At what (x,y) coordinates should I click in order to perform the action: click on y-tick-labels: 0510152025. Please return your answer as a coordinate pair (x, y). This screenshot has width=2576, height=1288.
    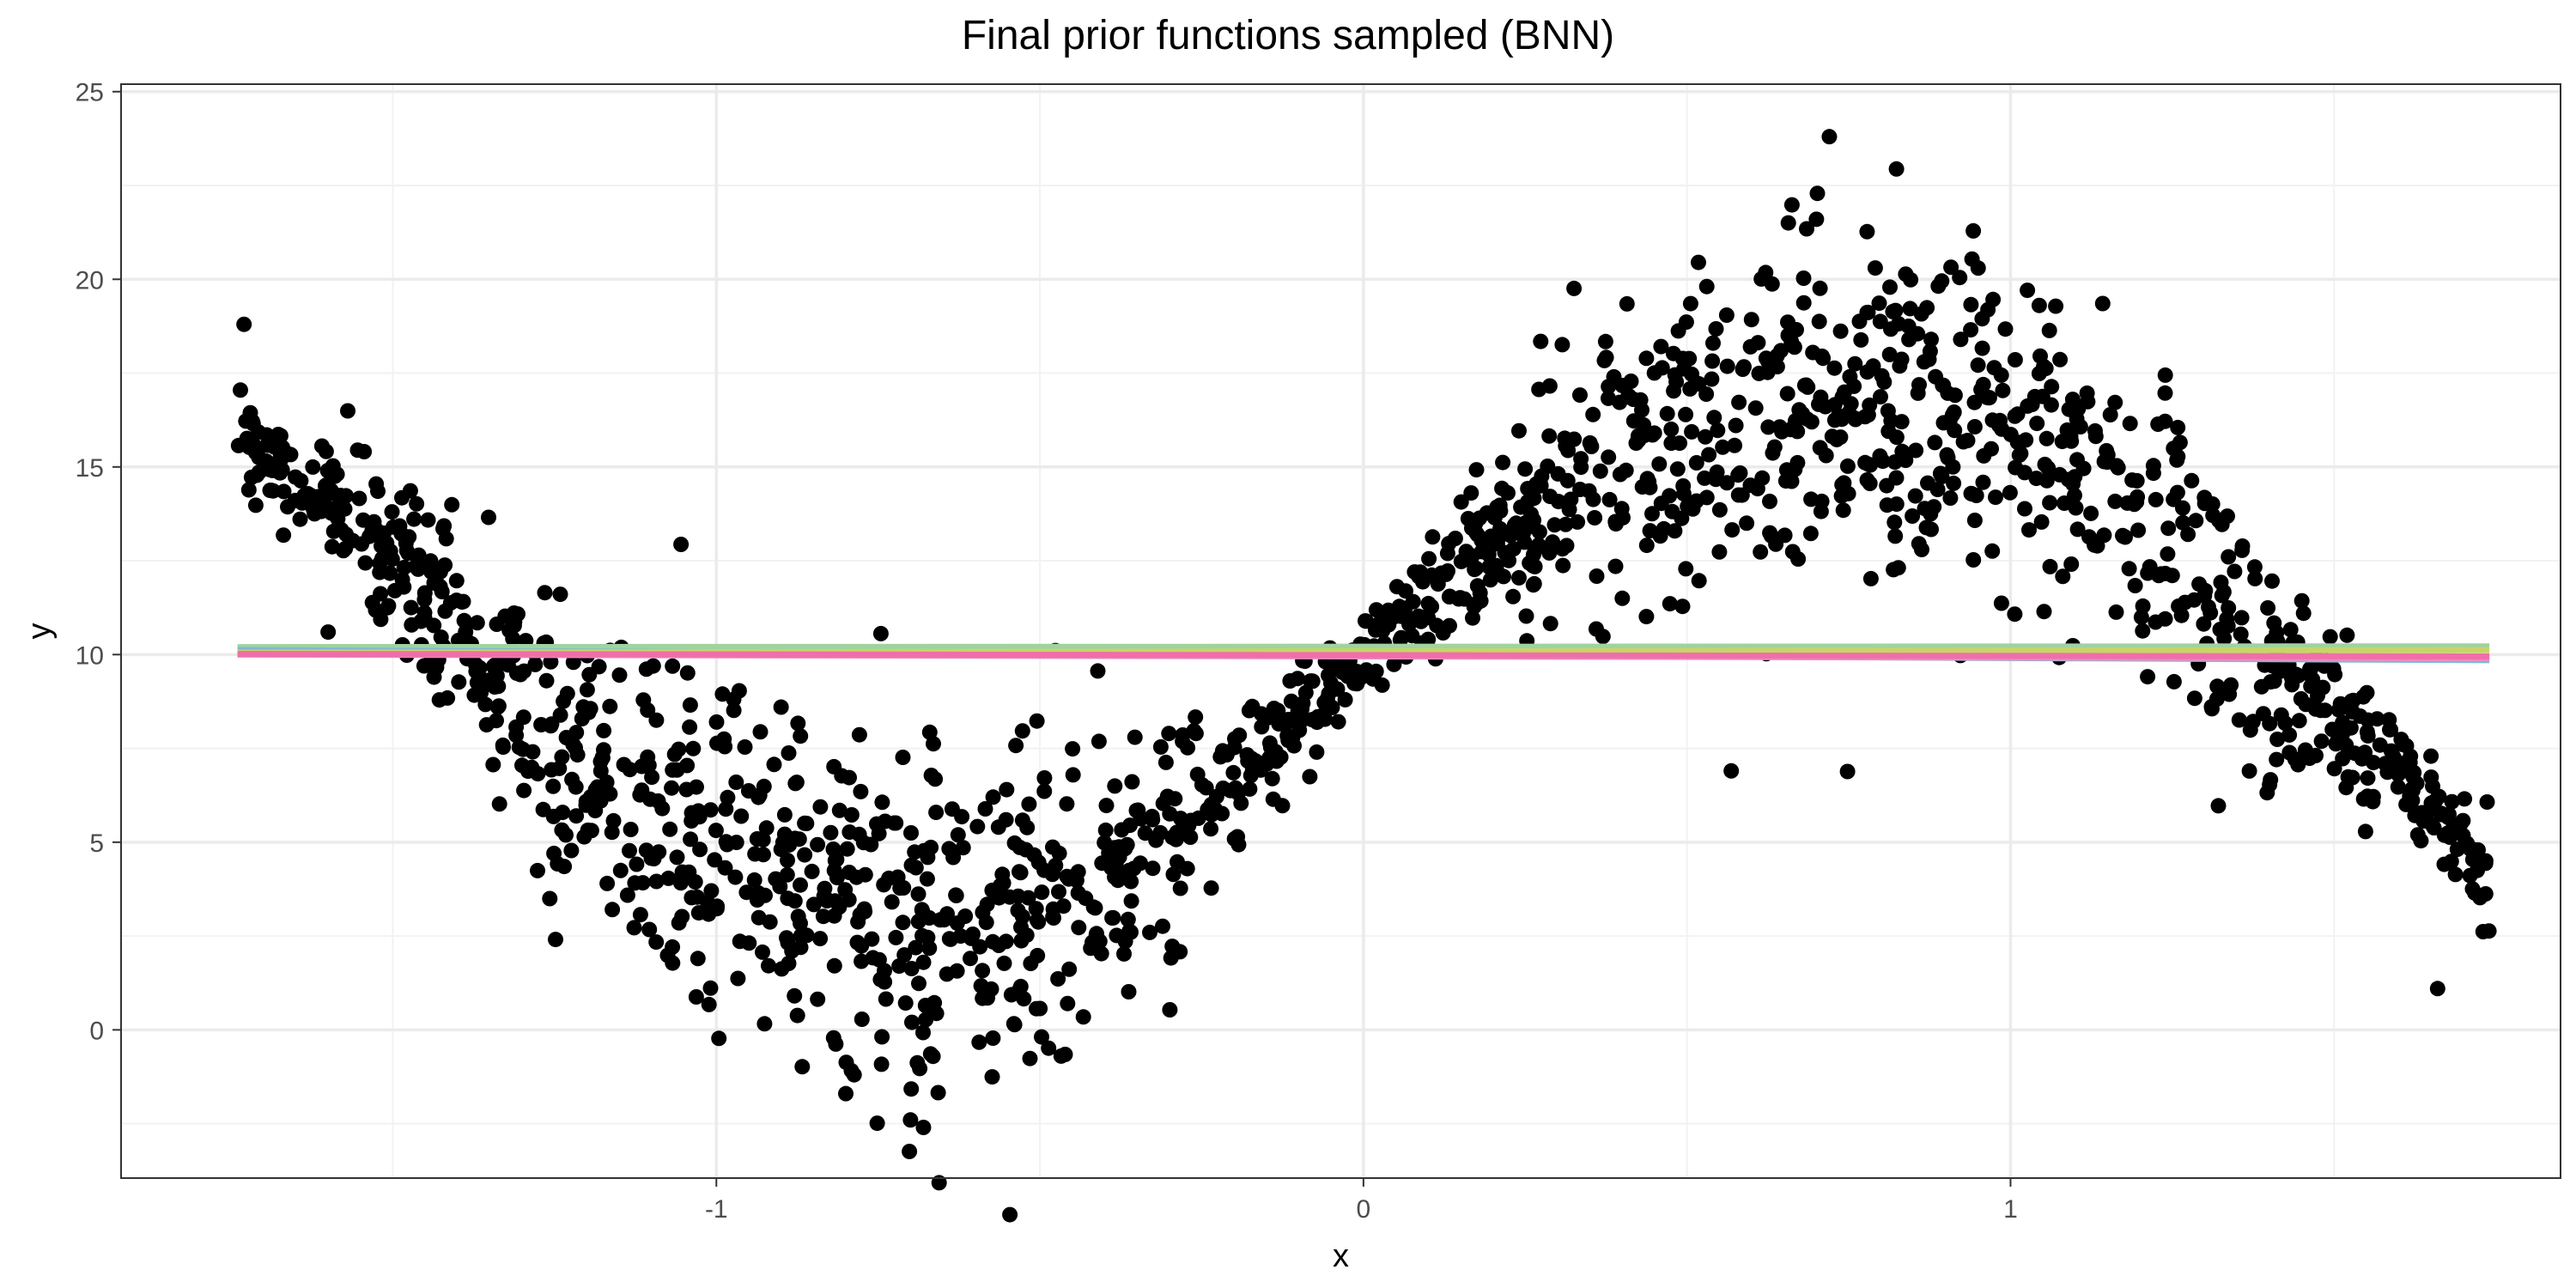
    Looking at the image, I should click on (90, 563).